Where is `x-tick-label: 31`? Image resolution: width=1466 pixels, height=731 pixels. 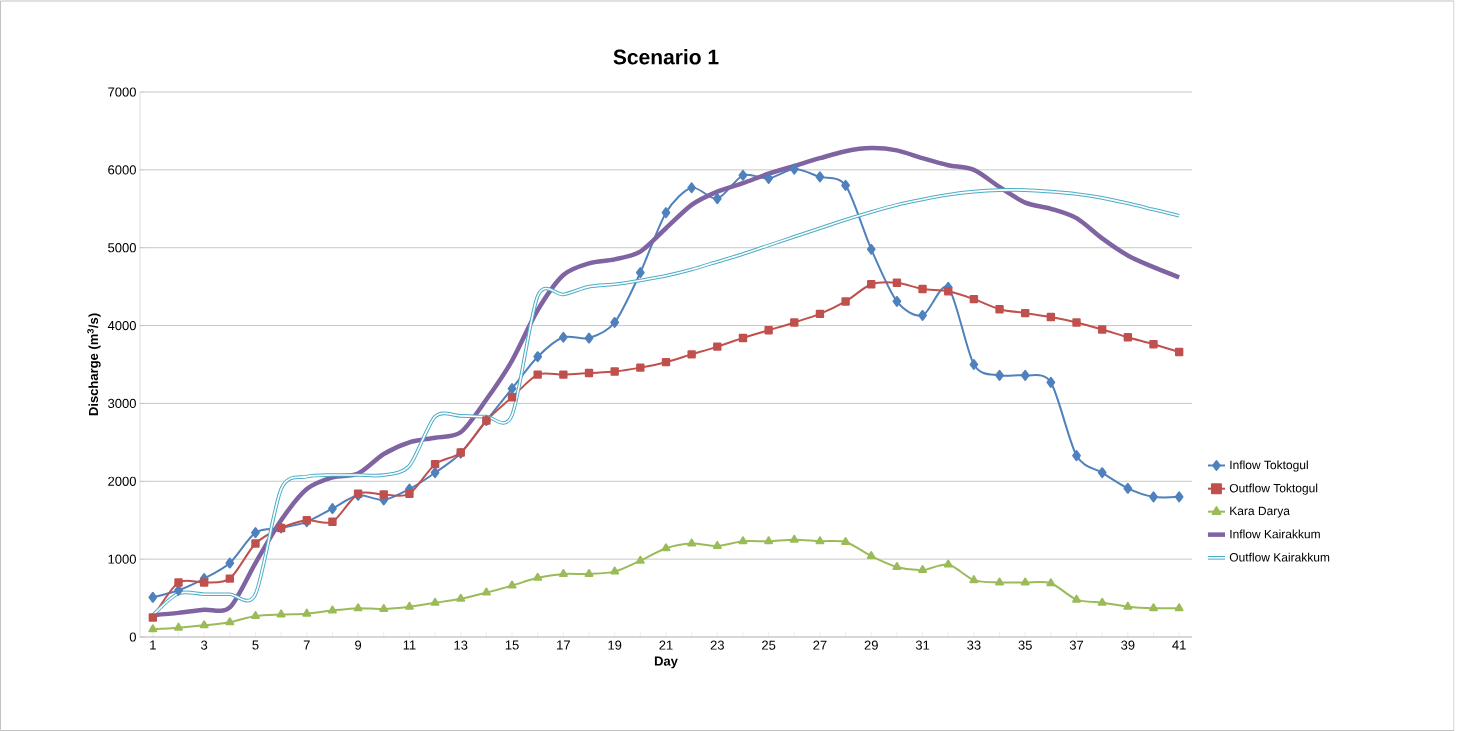
x-tick-label: 31 is located at coordinates (922, 645).